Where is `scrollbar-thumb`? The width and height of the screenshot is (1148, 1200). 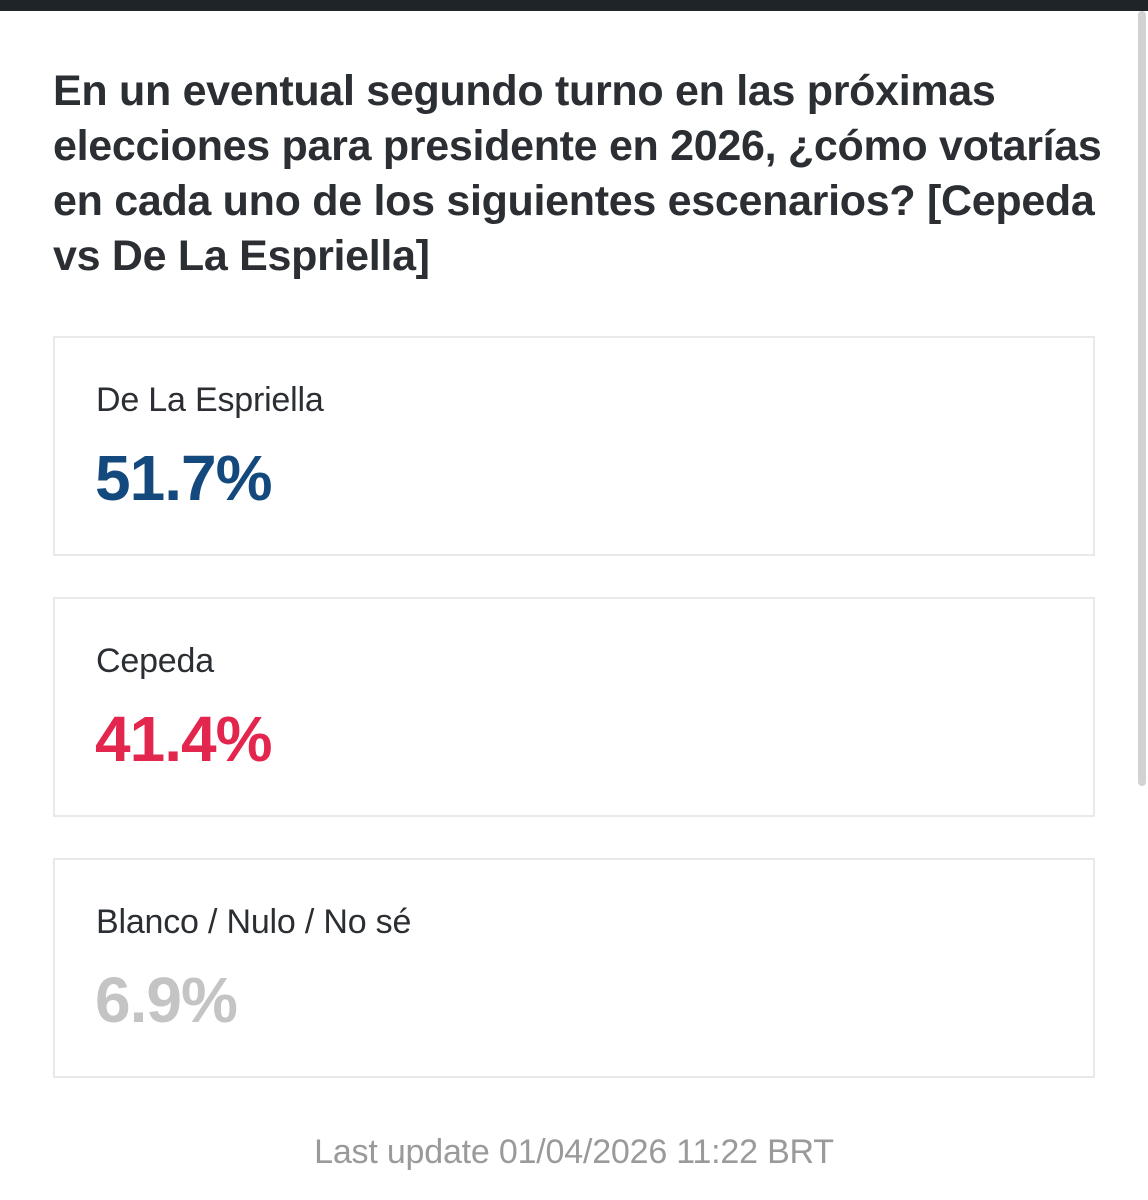
scrollbar-thumb is located at coordinates (1142, 398).